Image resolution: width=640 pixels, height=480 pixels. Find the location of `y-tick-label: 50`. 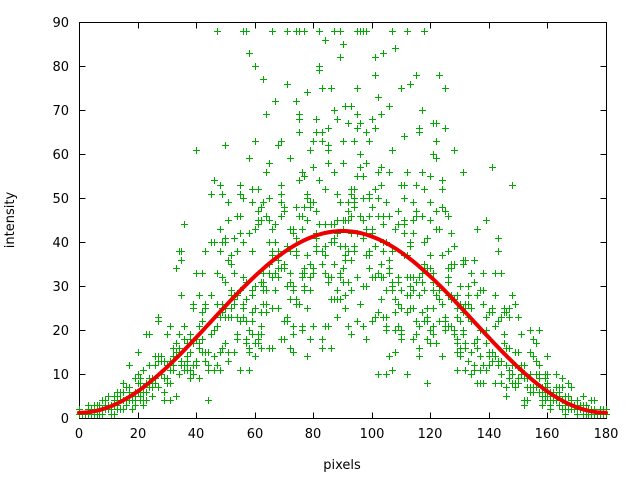

y-tick-label: 50 is located at coordinates (60, 199).